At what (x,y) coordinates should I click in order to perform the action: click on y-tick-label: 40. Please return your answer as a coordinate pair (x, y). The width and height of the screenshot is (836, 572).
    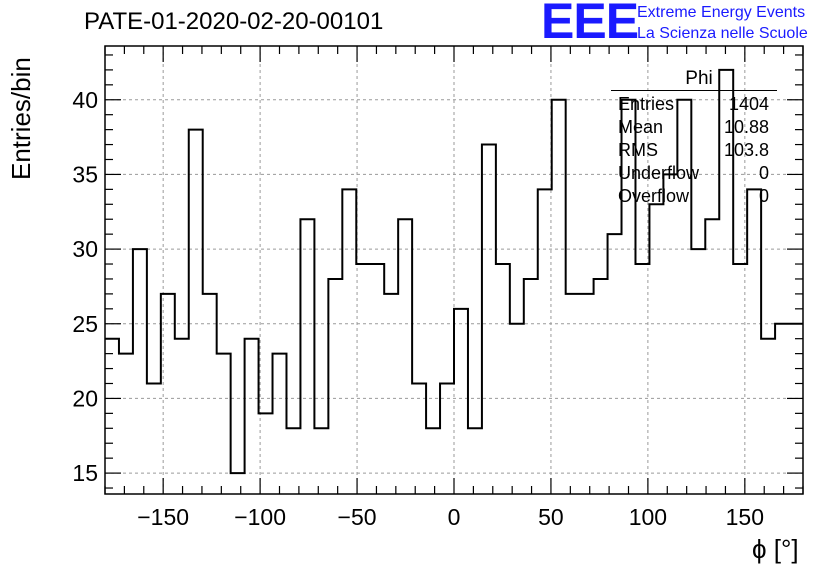
    Looking at the image, I should click on (85, 100).